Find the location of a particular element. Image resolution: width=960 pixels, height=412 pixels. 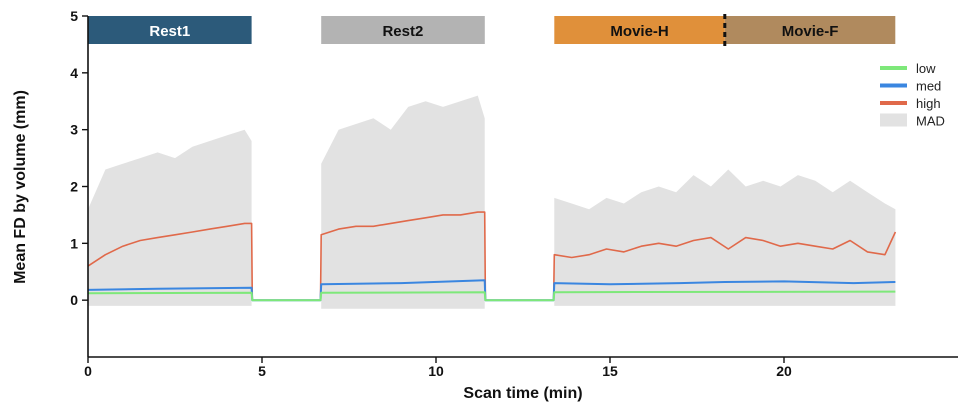

x-axis-title: Scan time (min) is located at coordinates (522, 393).